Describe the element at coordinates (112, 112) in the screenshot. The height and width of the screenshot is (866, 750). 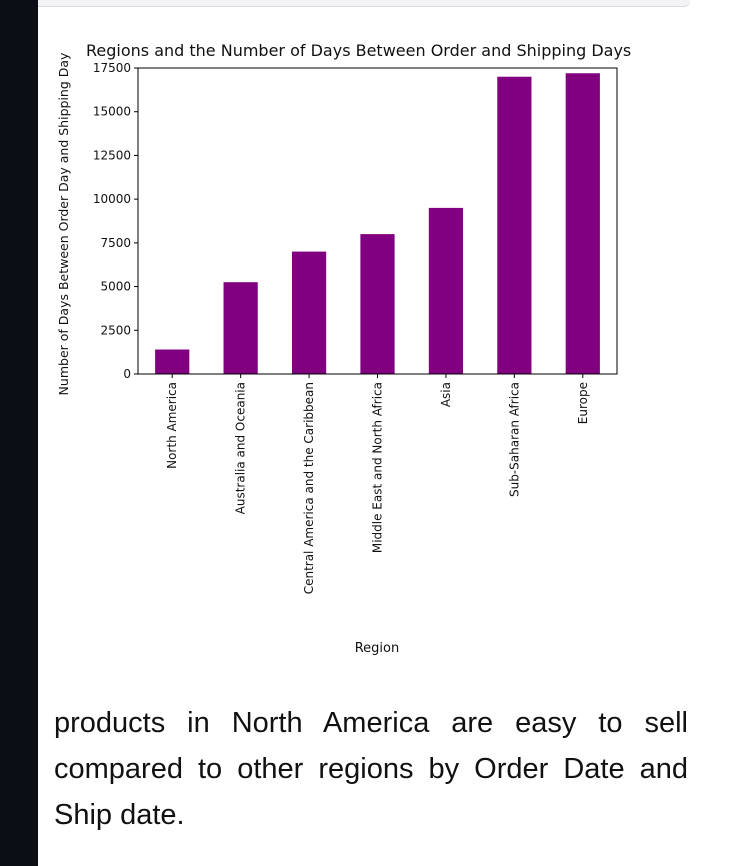
I see `y-tick-label: 15000` at that location.